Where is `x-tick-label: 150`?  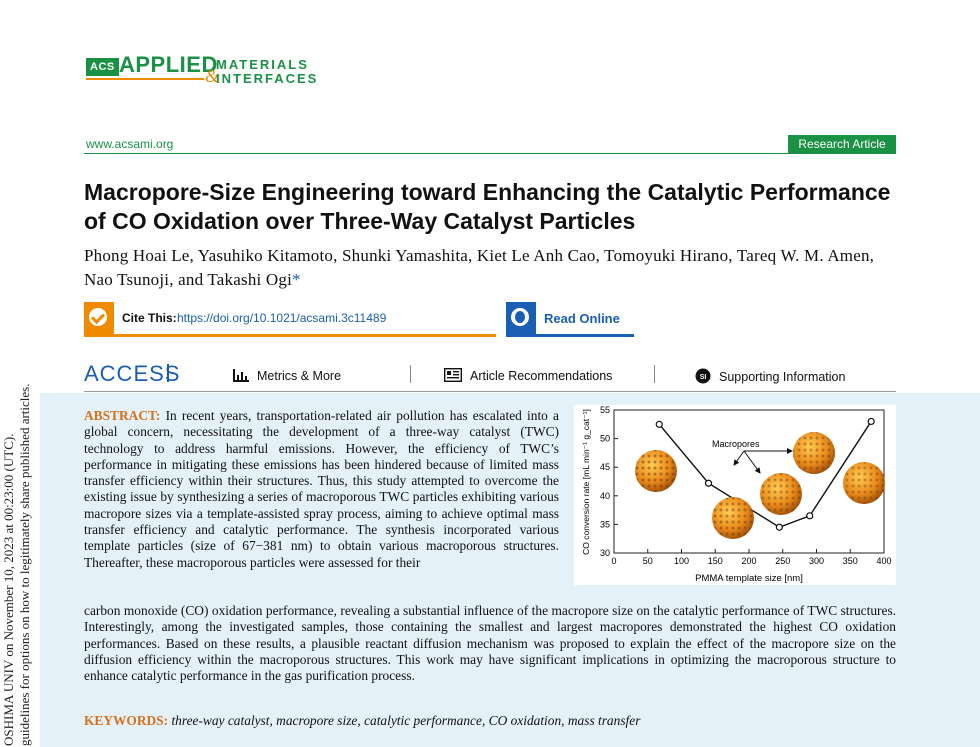 x-tick-label: 150 is located at coordinates (715, 561).